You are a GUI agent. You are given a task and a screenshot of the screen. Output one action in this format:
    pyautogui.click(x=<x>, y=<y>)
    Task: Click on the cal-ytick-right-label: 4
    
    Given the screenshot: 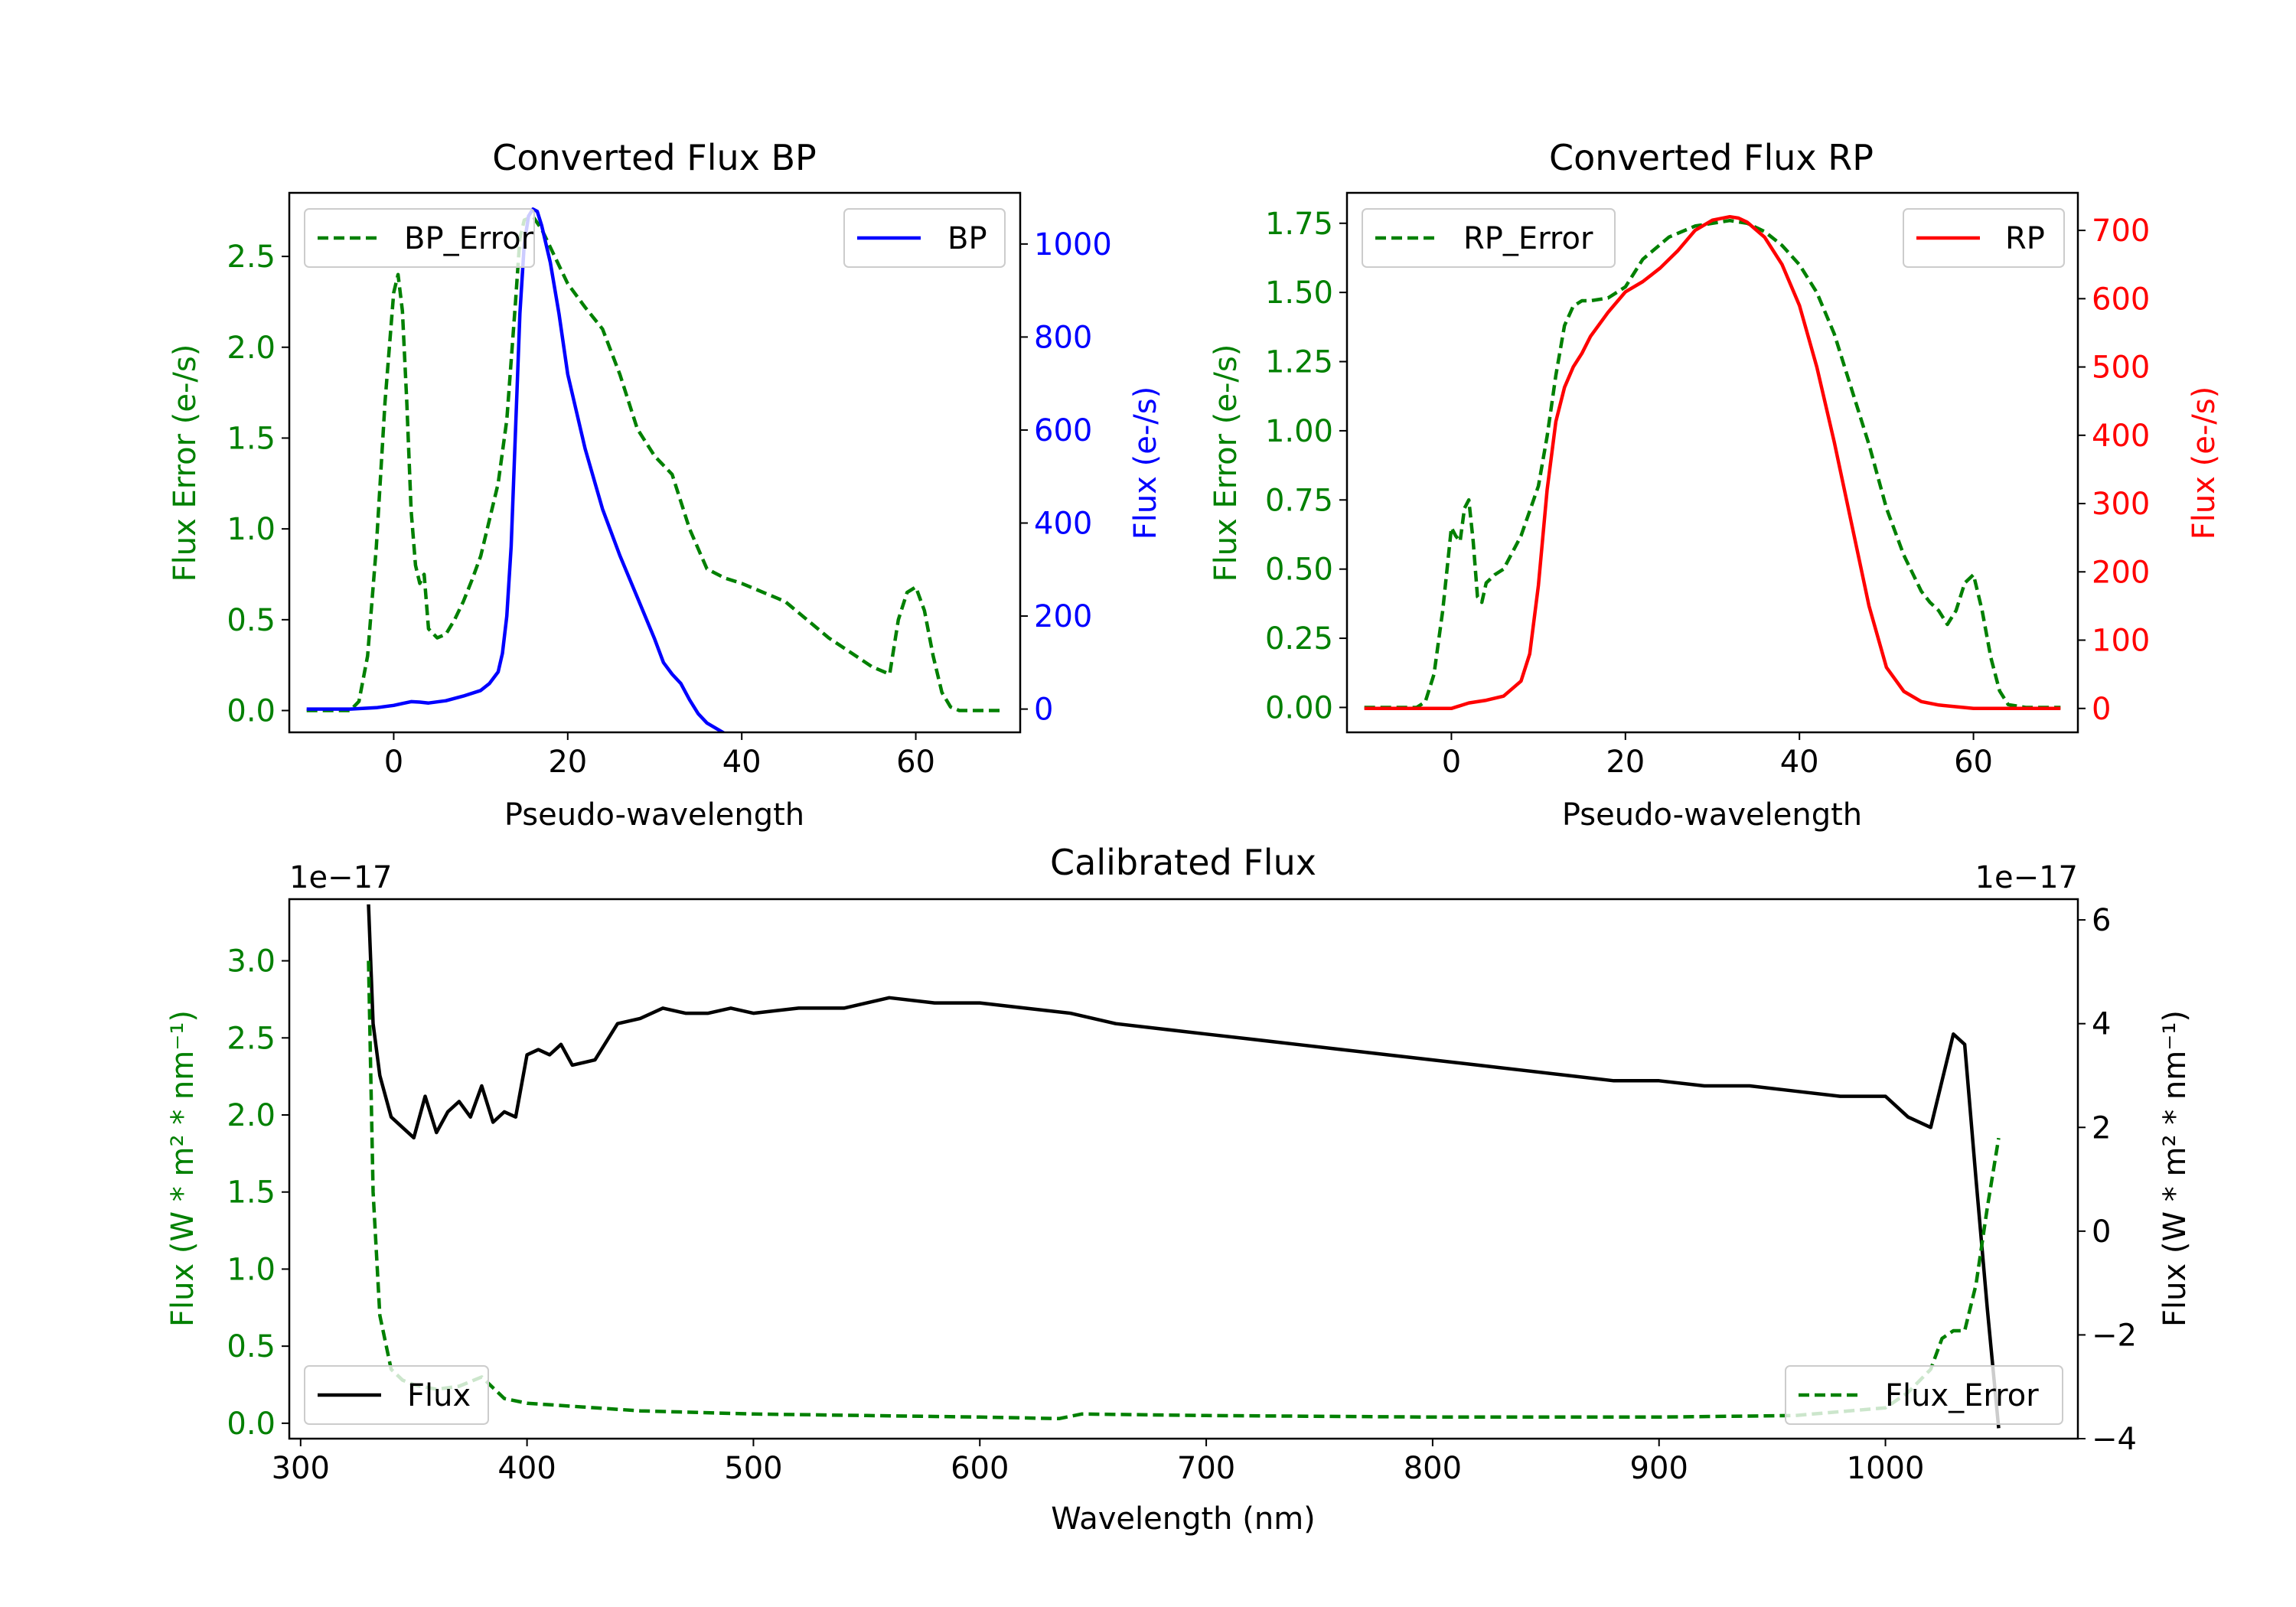 What is the action you would take?
    pyautogui.click(x=2101, y=1024)
    